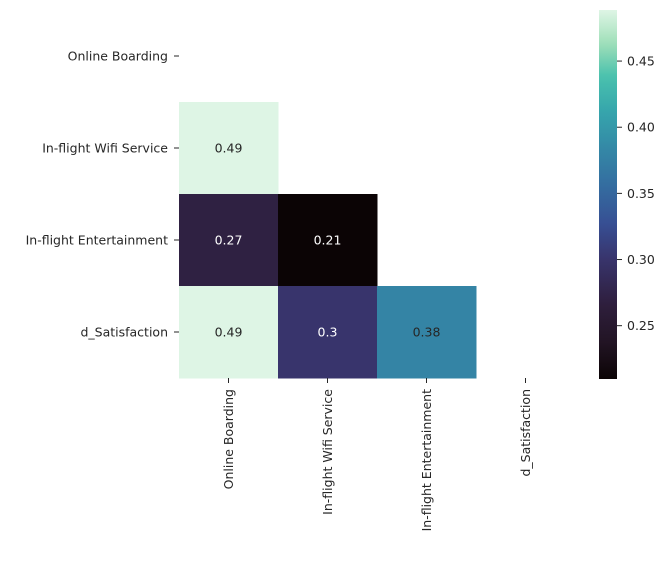 The height and width of the screenshot is (561, 668). I want to click on cell-annotation: 0.38, so click(427, 332).